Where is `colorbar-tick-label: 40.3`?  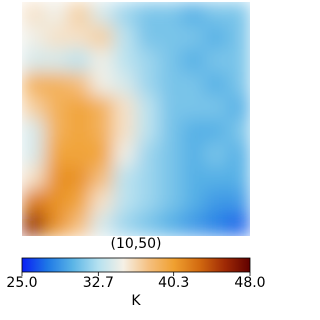 colorbar-tick-label: 40.3 is located at coordinates (173, 283).